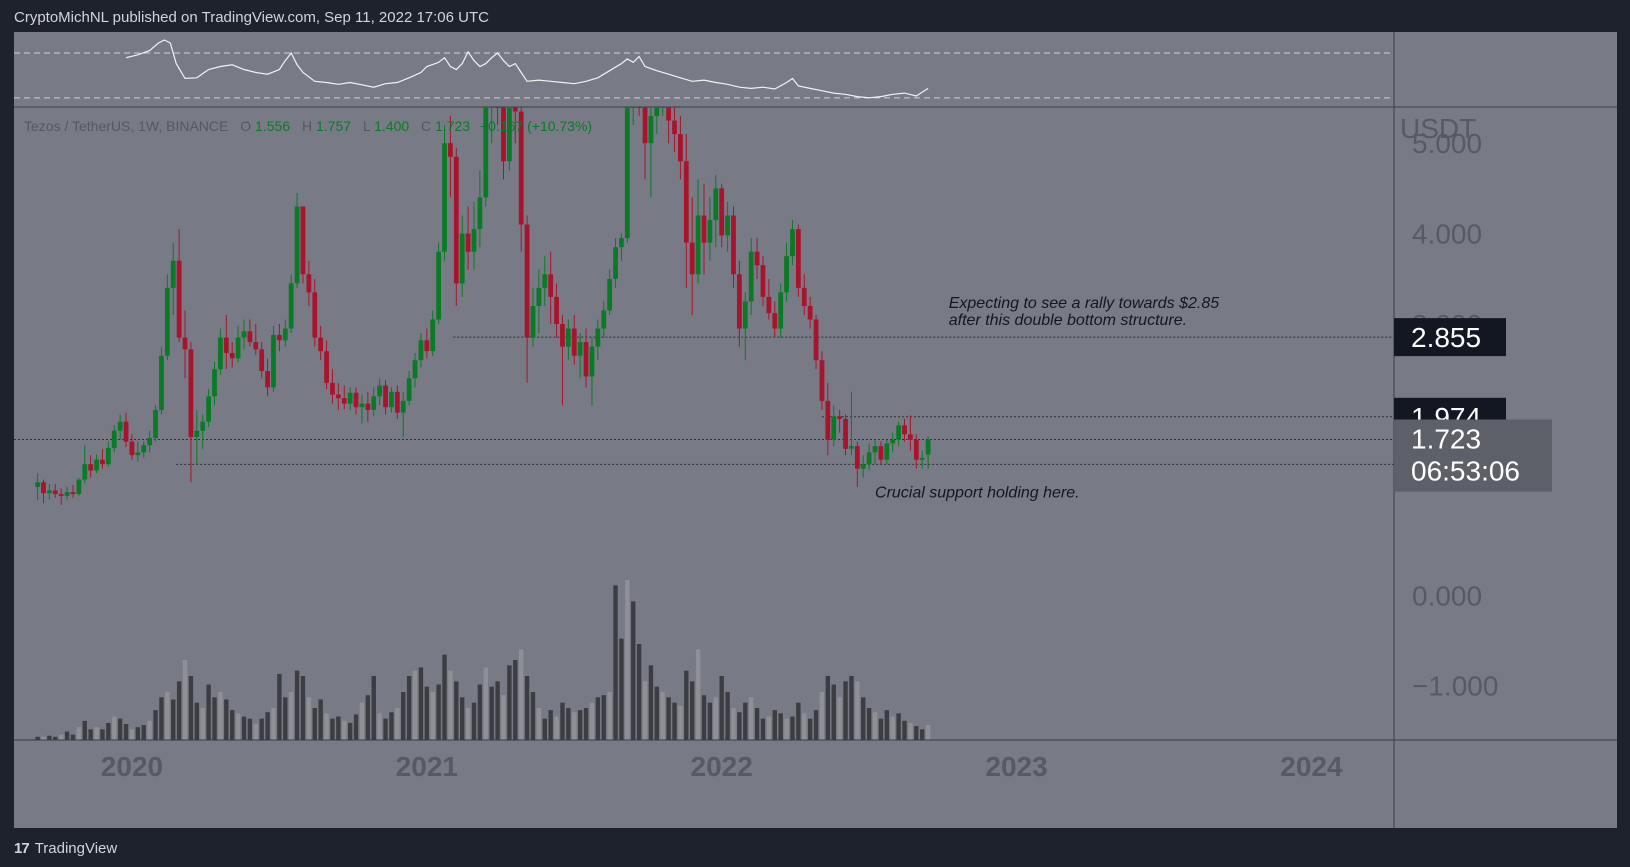  Describe the element at coordinates (22, 848) in the screenshot. I see `tradingview-logo-icon: 17` at that location.